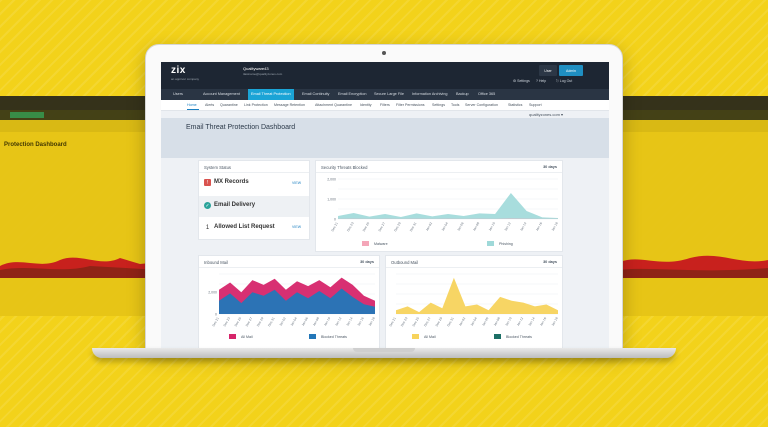  I want to click on system-status-title: System Status, so click(217, 167).